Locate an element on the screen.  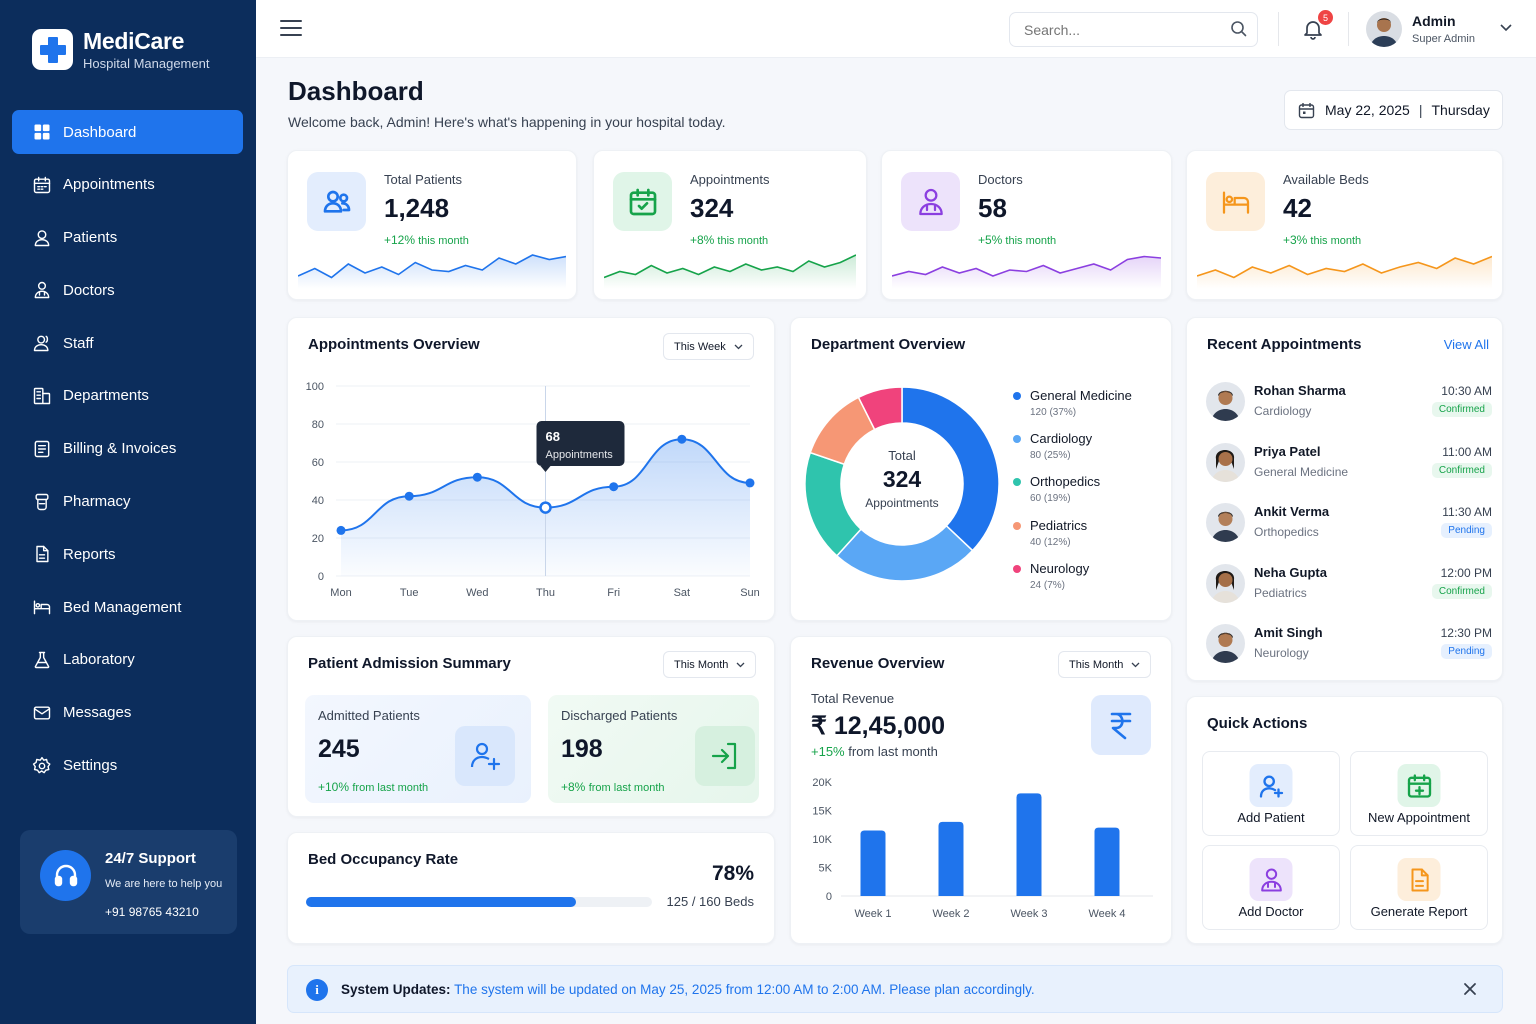
sidebar-item-appointments: Appointments is located at coordinates (127, 185).